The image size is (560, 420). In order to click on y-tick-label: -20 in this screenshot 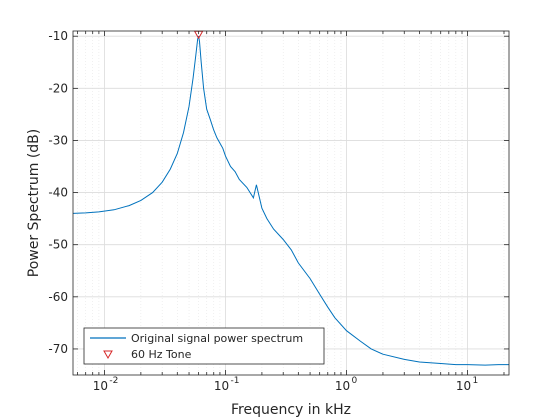, I will do `click(58, 88)`.